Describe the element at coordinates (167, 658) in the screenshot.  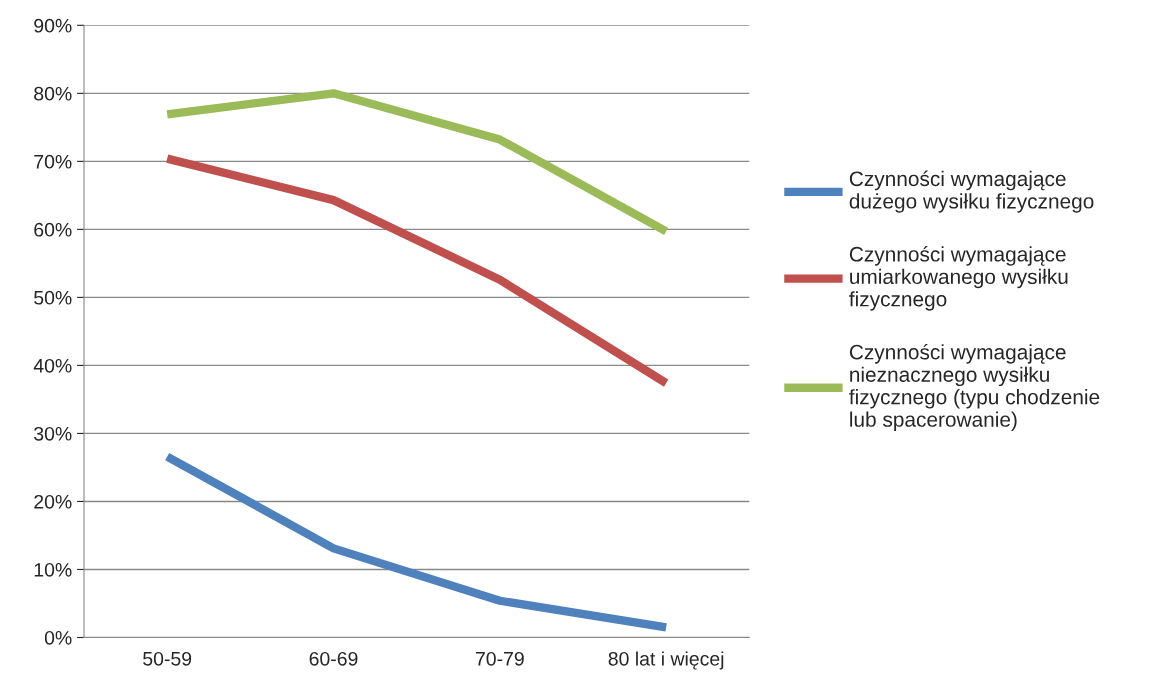
I see `x-tick-label: 50-59` at that location.